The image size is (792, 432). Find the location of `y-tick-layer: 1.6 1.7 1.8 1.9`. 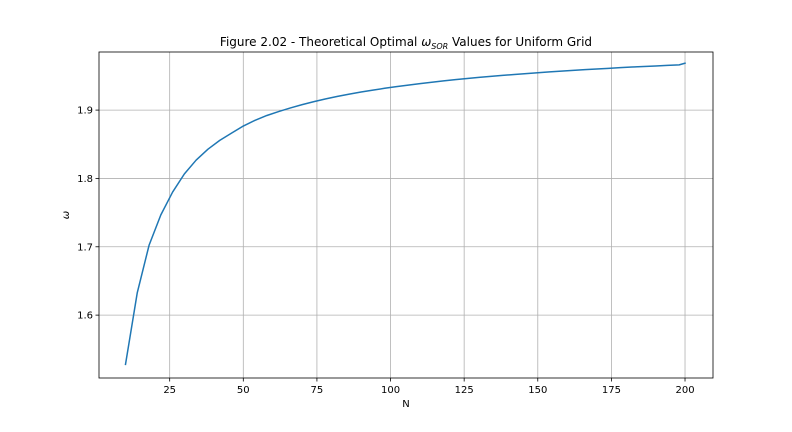

y-tick-layer: 1.6 1.7 1.8 1.9 is located at coordinates (88, 214).